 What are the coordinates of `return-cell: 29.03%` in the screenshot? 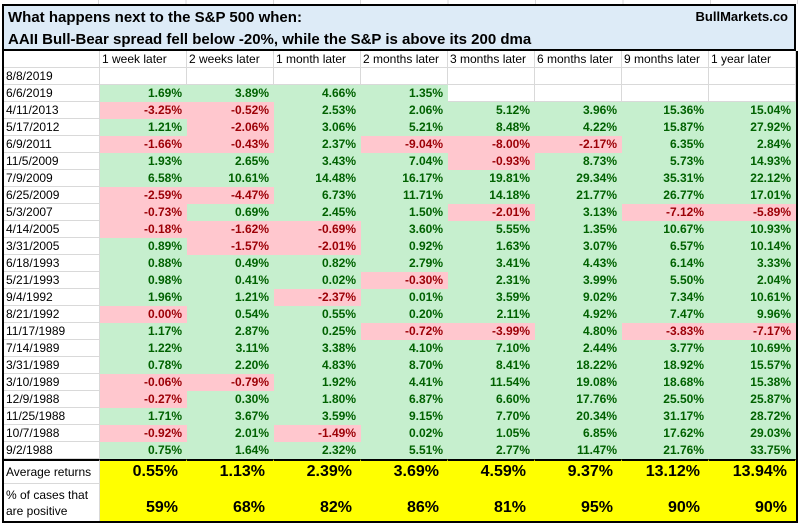 It's located at (752, 433).